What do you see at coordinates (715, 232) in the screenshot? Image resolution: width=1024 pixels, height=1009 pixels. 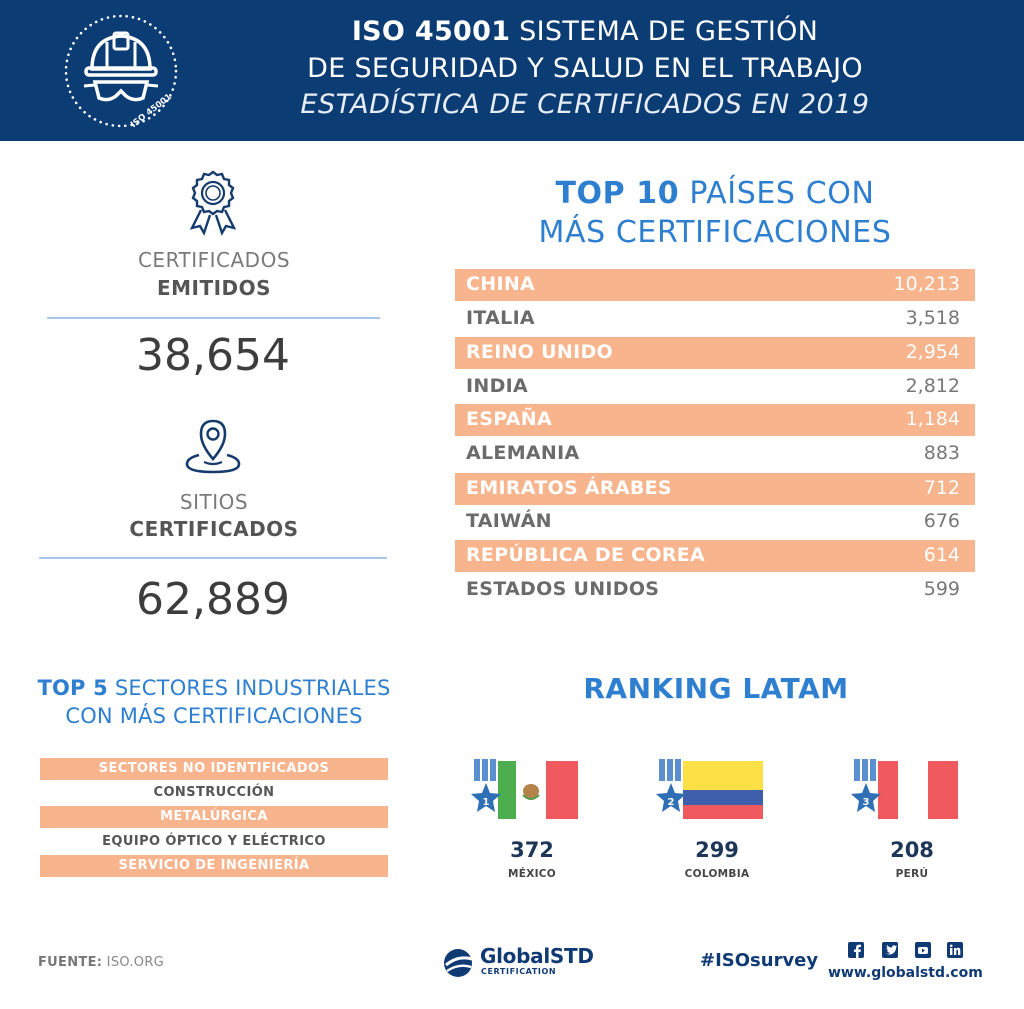 I see `top10-title-line2: MÁS CERTIFICACIONES` at bounding box center [715, 232].